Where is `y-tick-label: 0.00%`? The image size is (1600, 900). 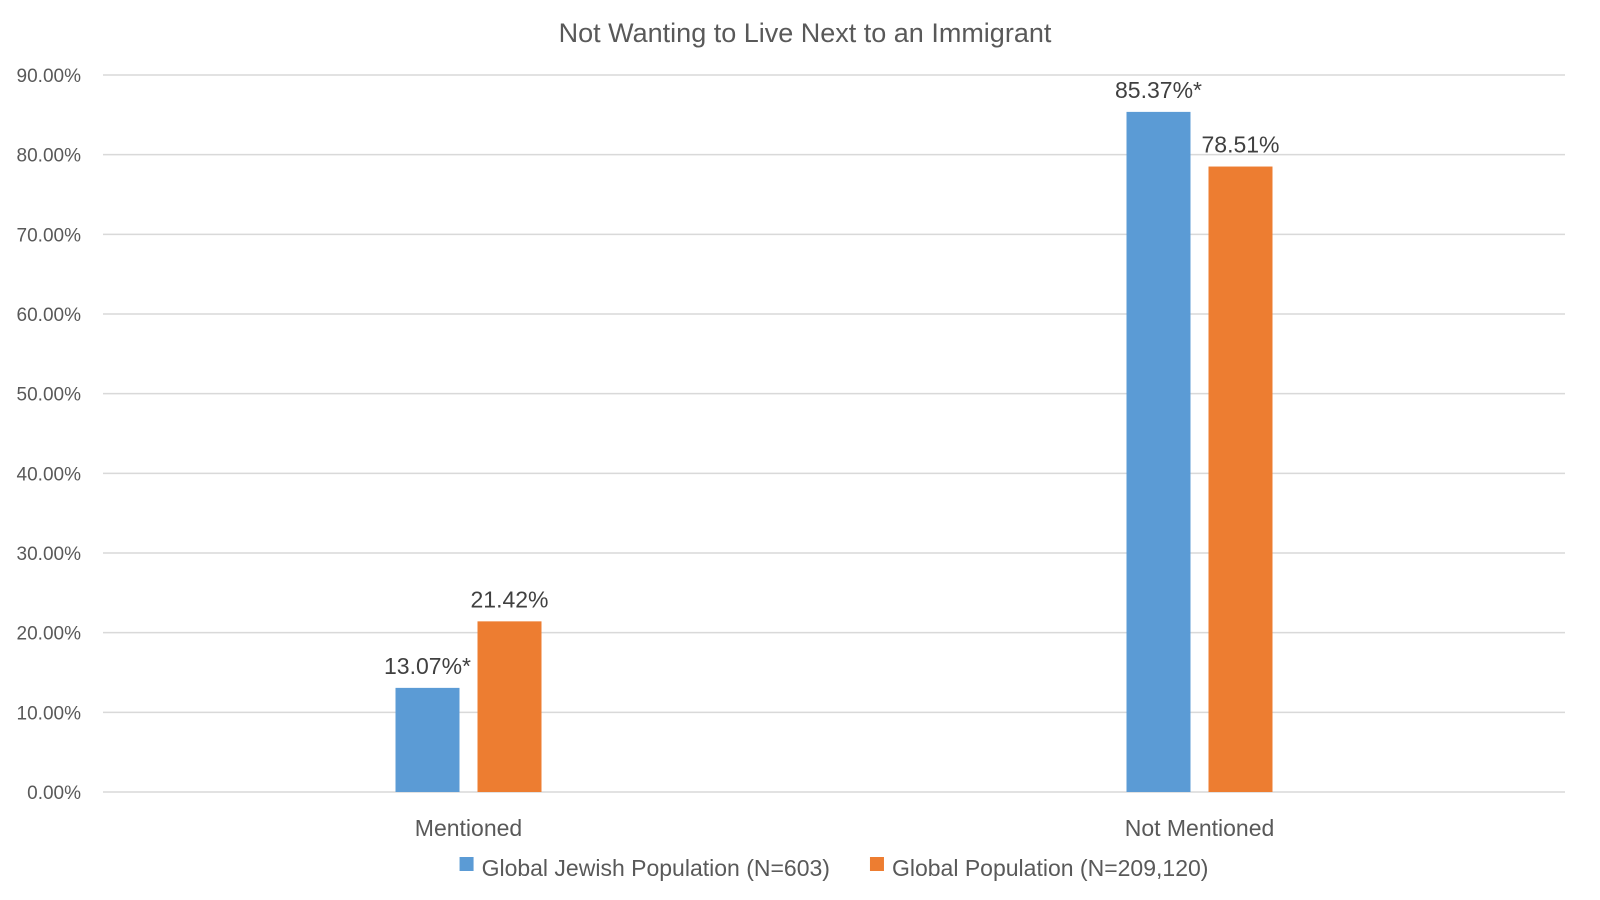
y-tick-label: 0.00% is located at coordinates (54, 793).